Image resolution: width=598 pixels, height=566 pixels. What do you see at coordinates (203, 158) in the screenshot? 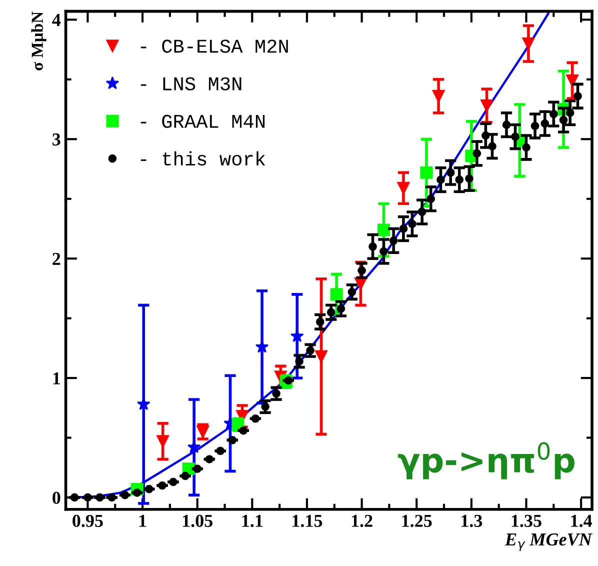
I see `legend-label: - this work` at bounding box center [203, 158].